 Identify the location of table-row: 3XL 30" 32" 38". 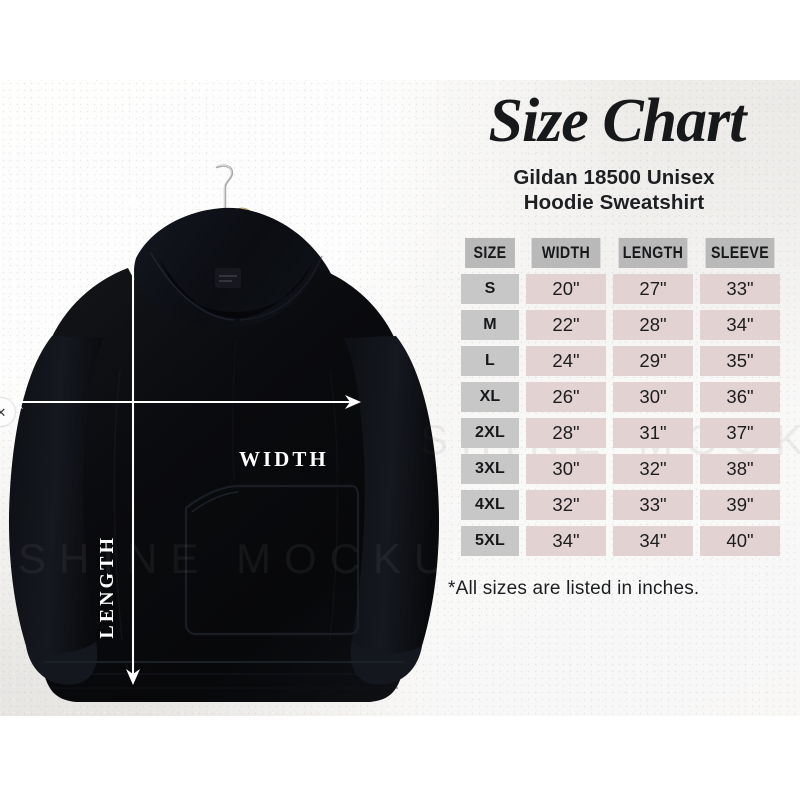
(620, 469).